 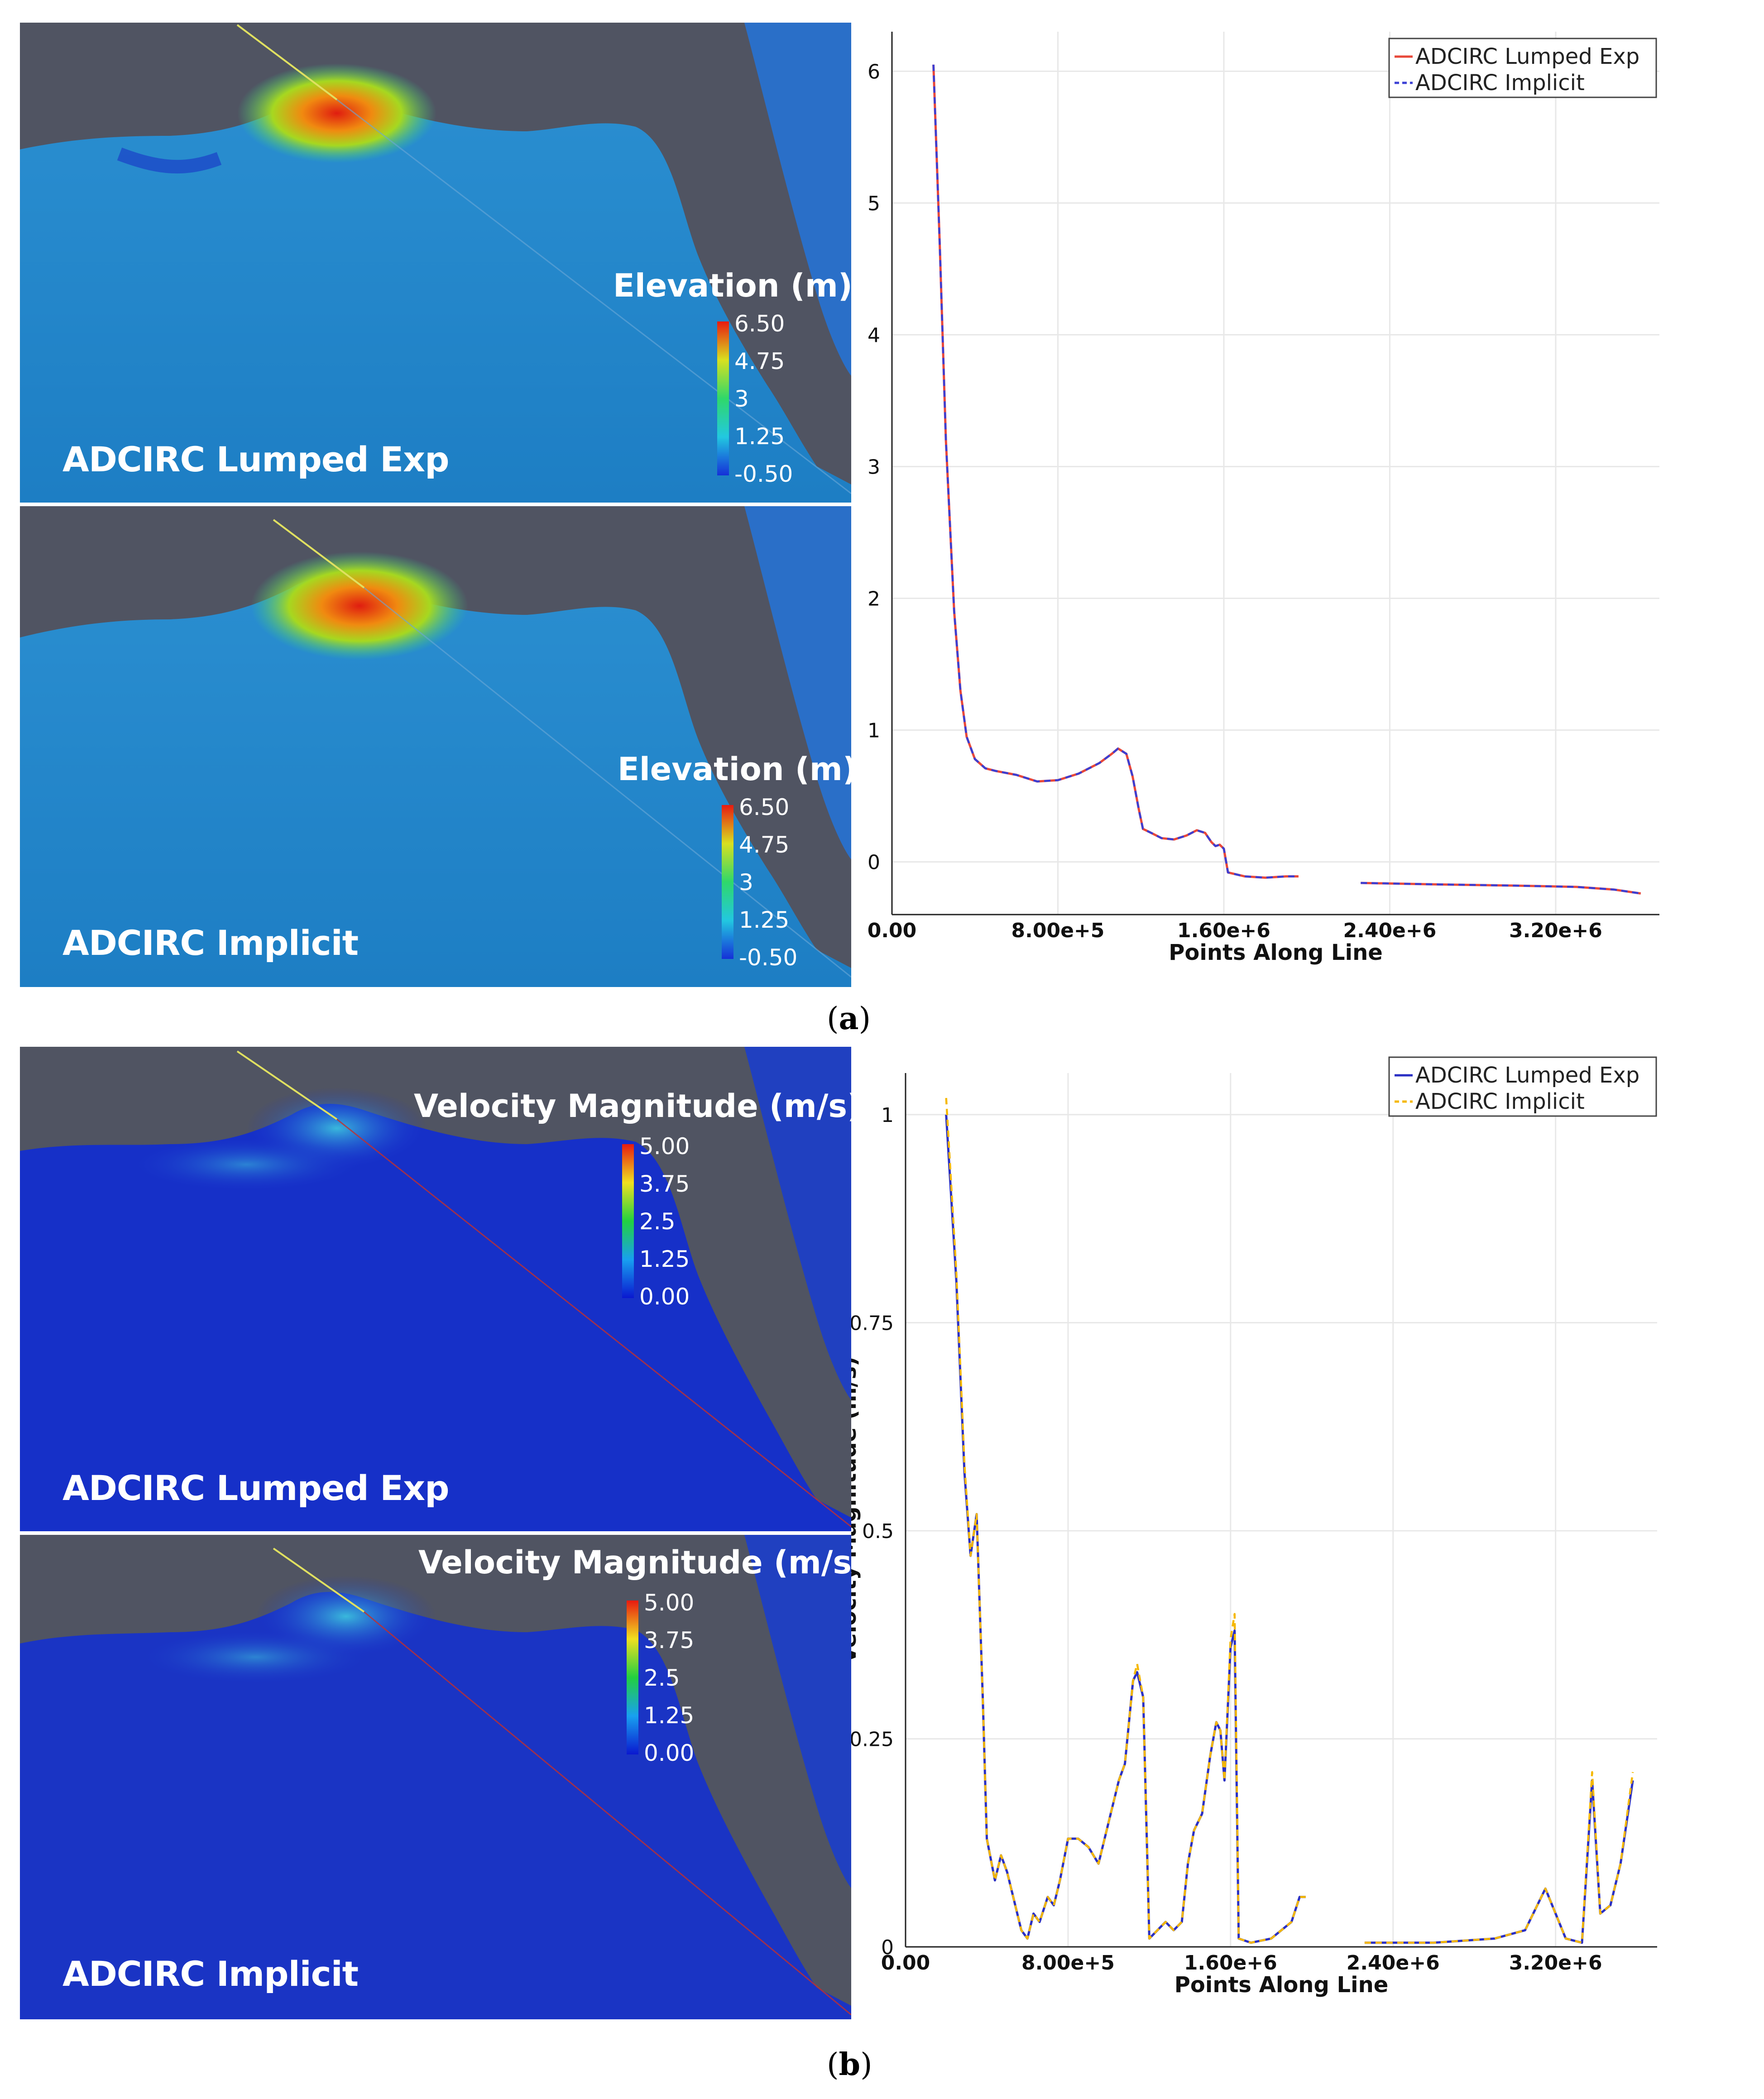 I want to click on y-tick-label: 6, so click(x=874, y=71).